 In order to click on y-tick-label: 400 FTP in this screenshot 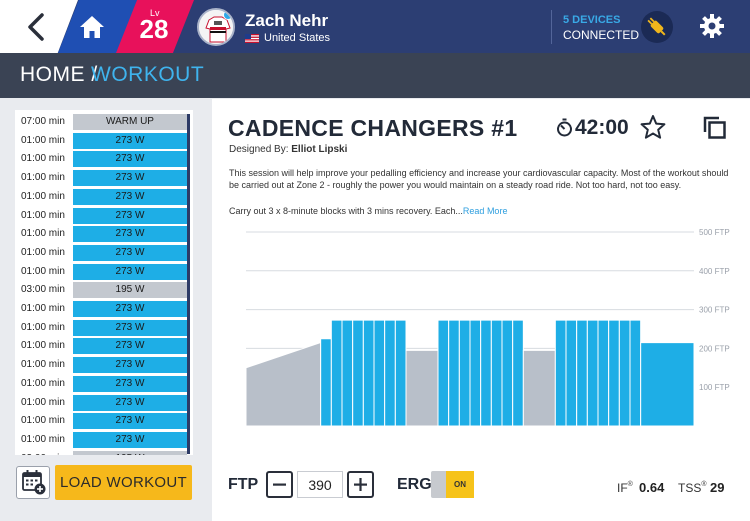, I will do `click(714, 271)`.